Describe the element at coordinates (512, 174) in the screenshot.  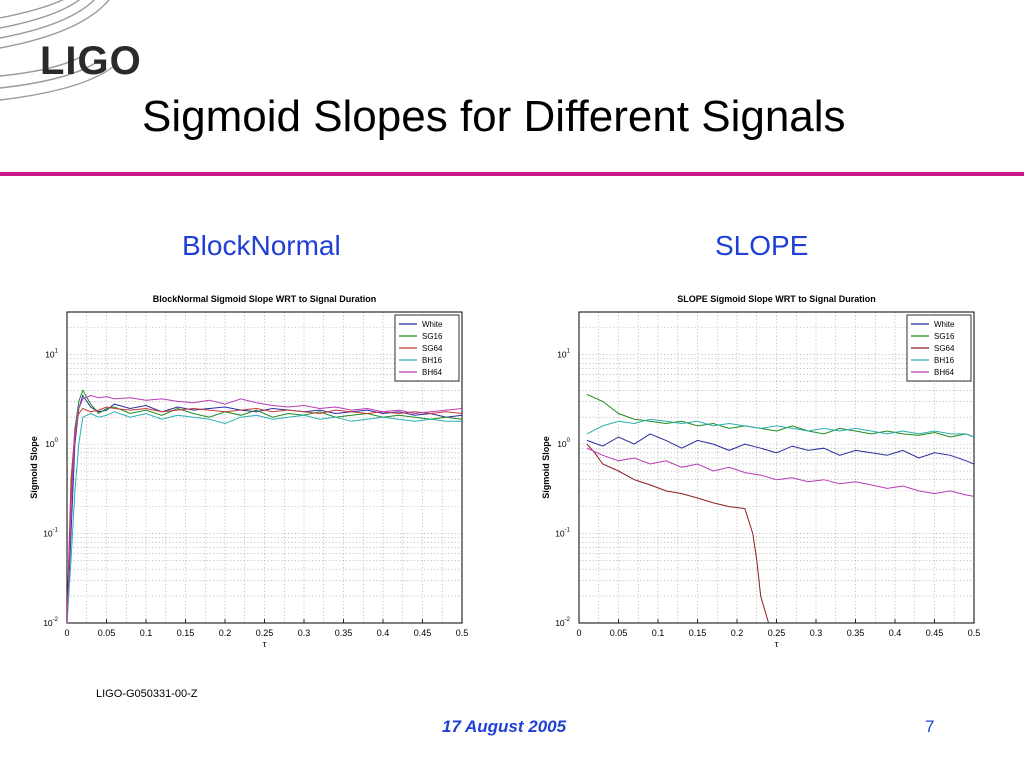
I see `title-divider` at that location.